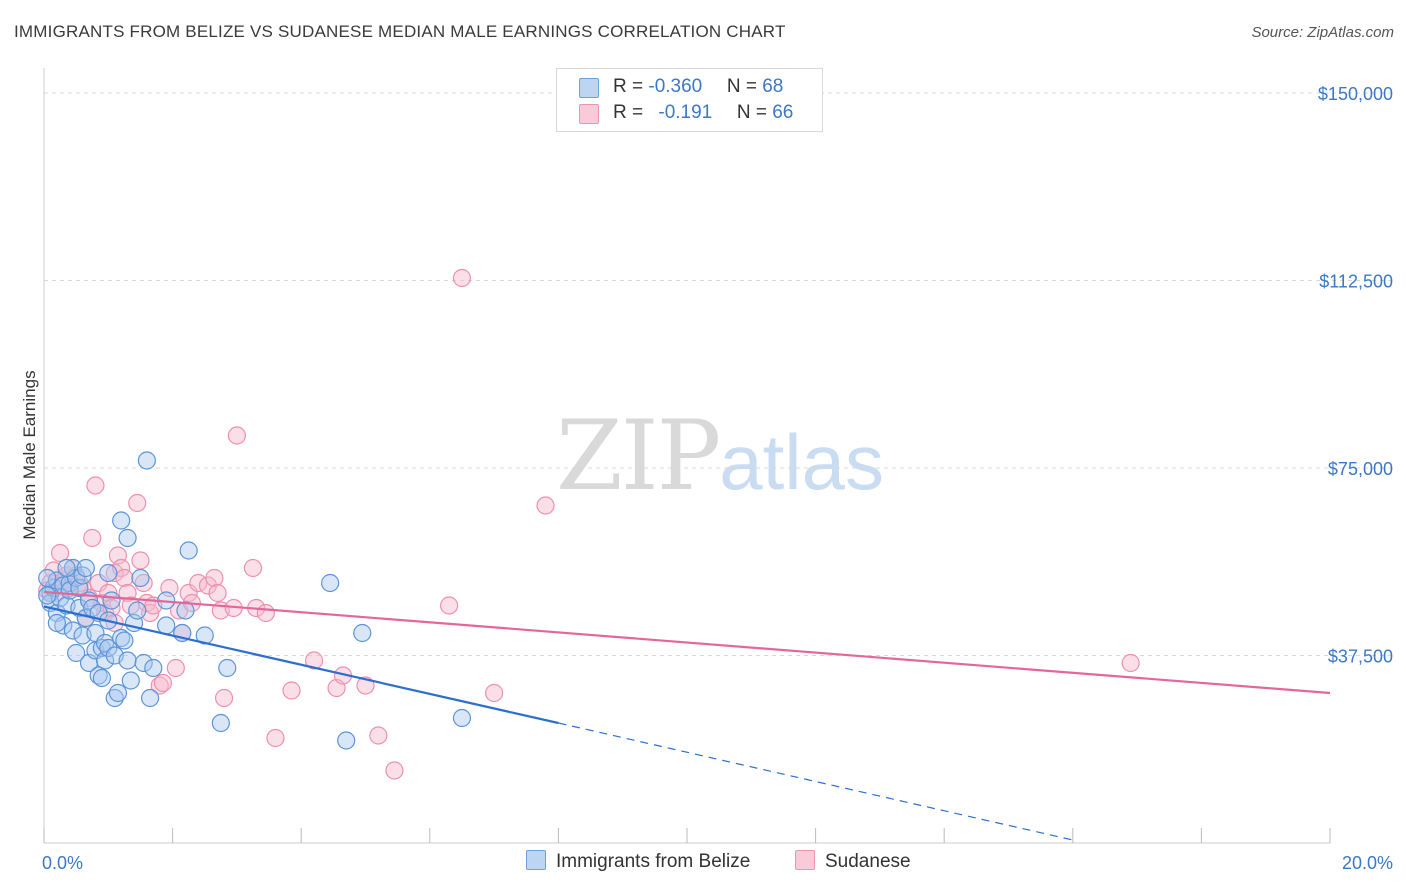 Image resolution: width=1406 pixels, height=892 pixels. Describe the element at coordinates (754, 112) in the screenshot. I see `sudanese-n-label: N =` at that location.